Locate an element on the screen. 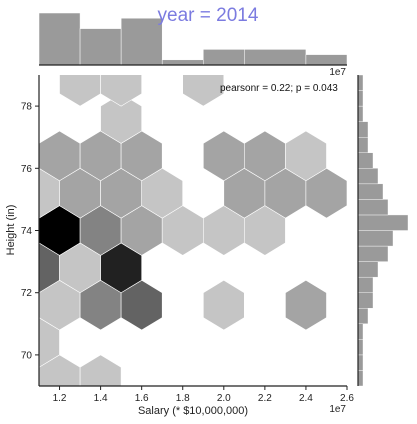 This screenshot has height=424, width=417. pearson-annotation: pearsonr = 0.22; p = 0.043 is located at coordinates (279, 88).